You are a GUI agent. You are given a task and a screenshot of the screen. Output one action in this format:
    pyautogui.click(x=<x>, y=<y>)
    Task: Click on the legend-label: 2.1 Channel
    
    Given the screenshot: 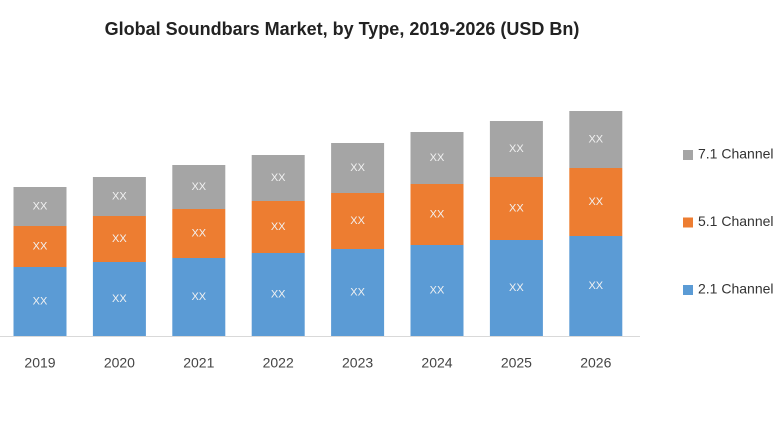 What is the action you would take?
    pyautogui.click(x=736, y=289)
    